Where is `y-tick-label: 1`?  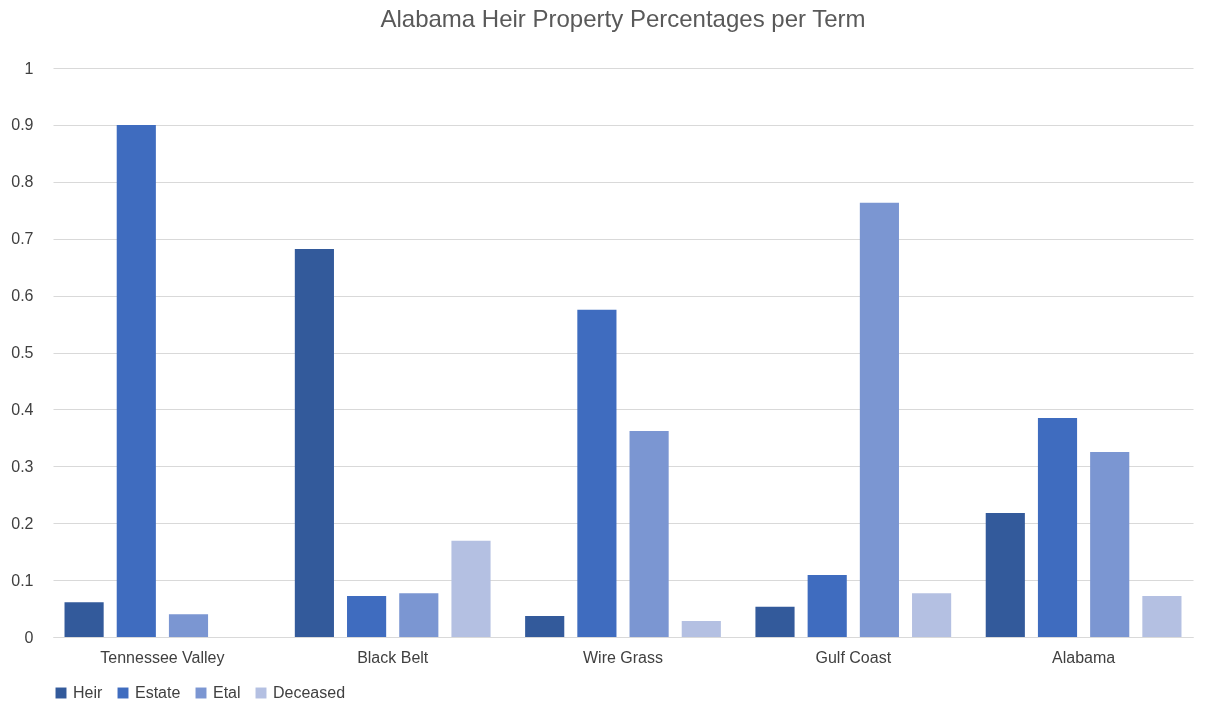 y-tick-label: 1 is located at coordinates (29, 68).